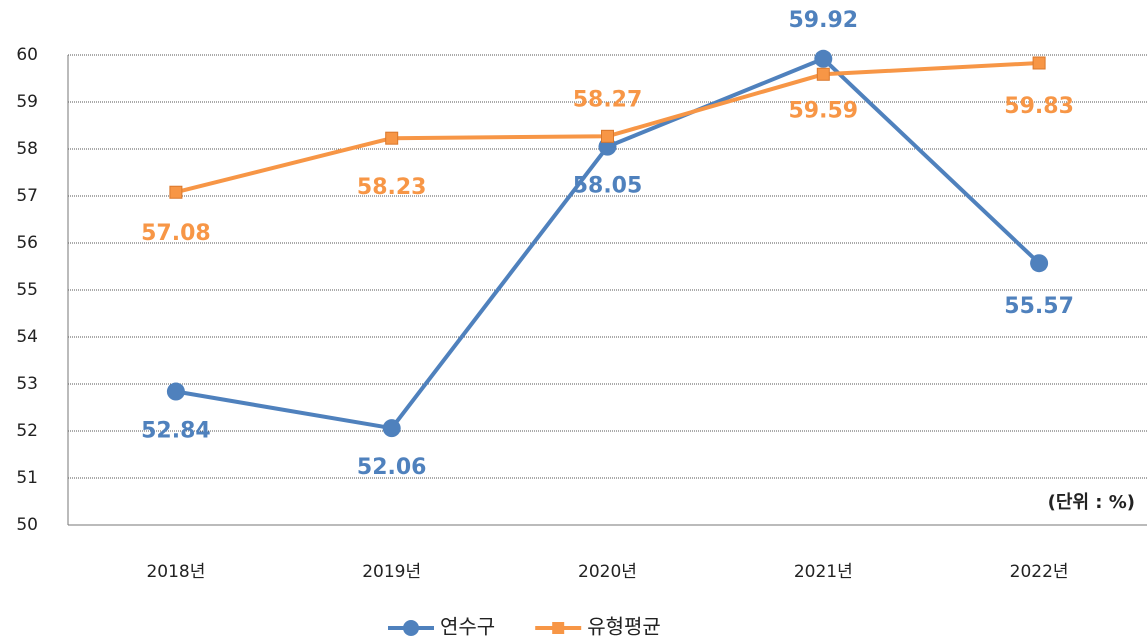 The height and width of the screenshot is (641, 1147). What do you see at coordinates (27, 149) in the screenshot?
I see `y-tick-label: 58` at bounding box center [27, 149].